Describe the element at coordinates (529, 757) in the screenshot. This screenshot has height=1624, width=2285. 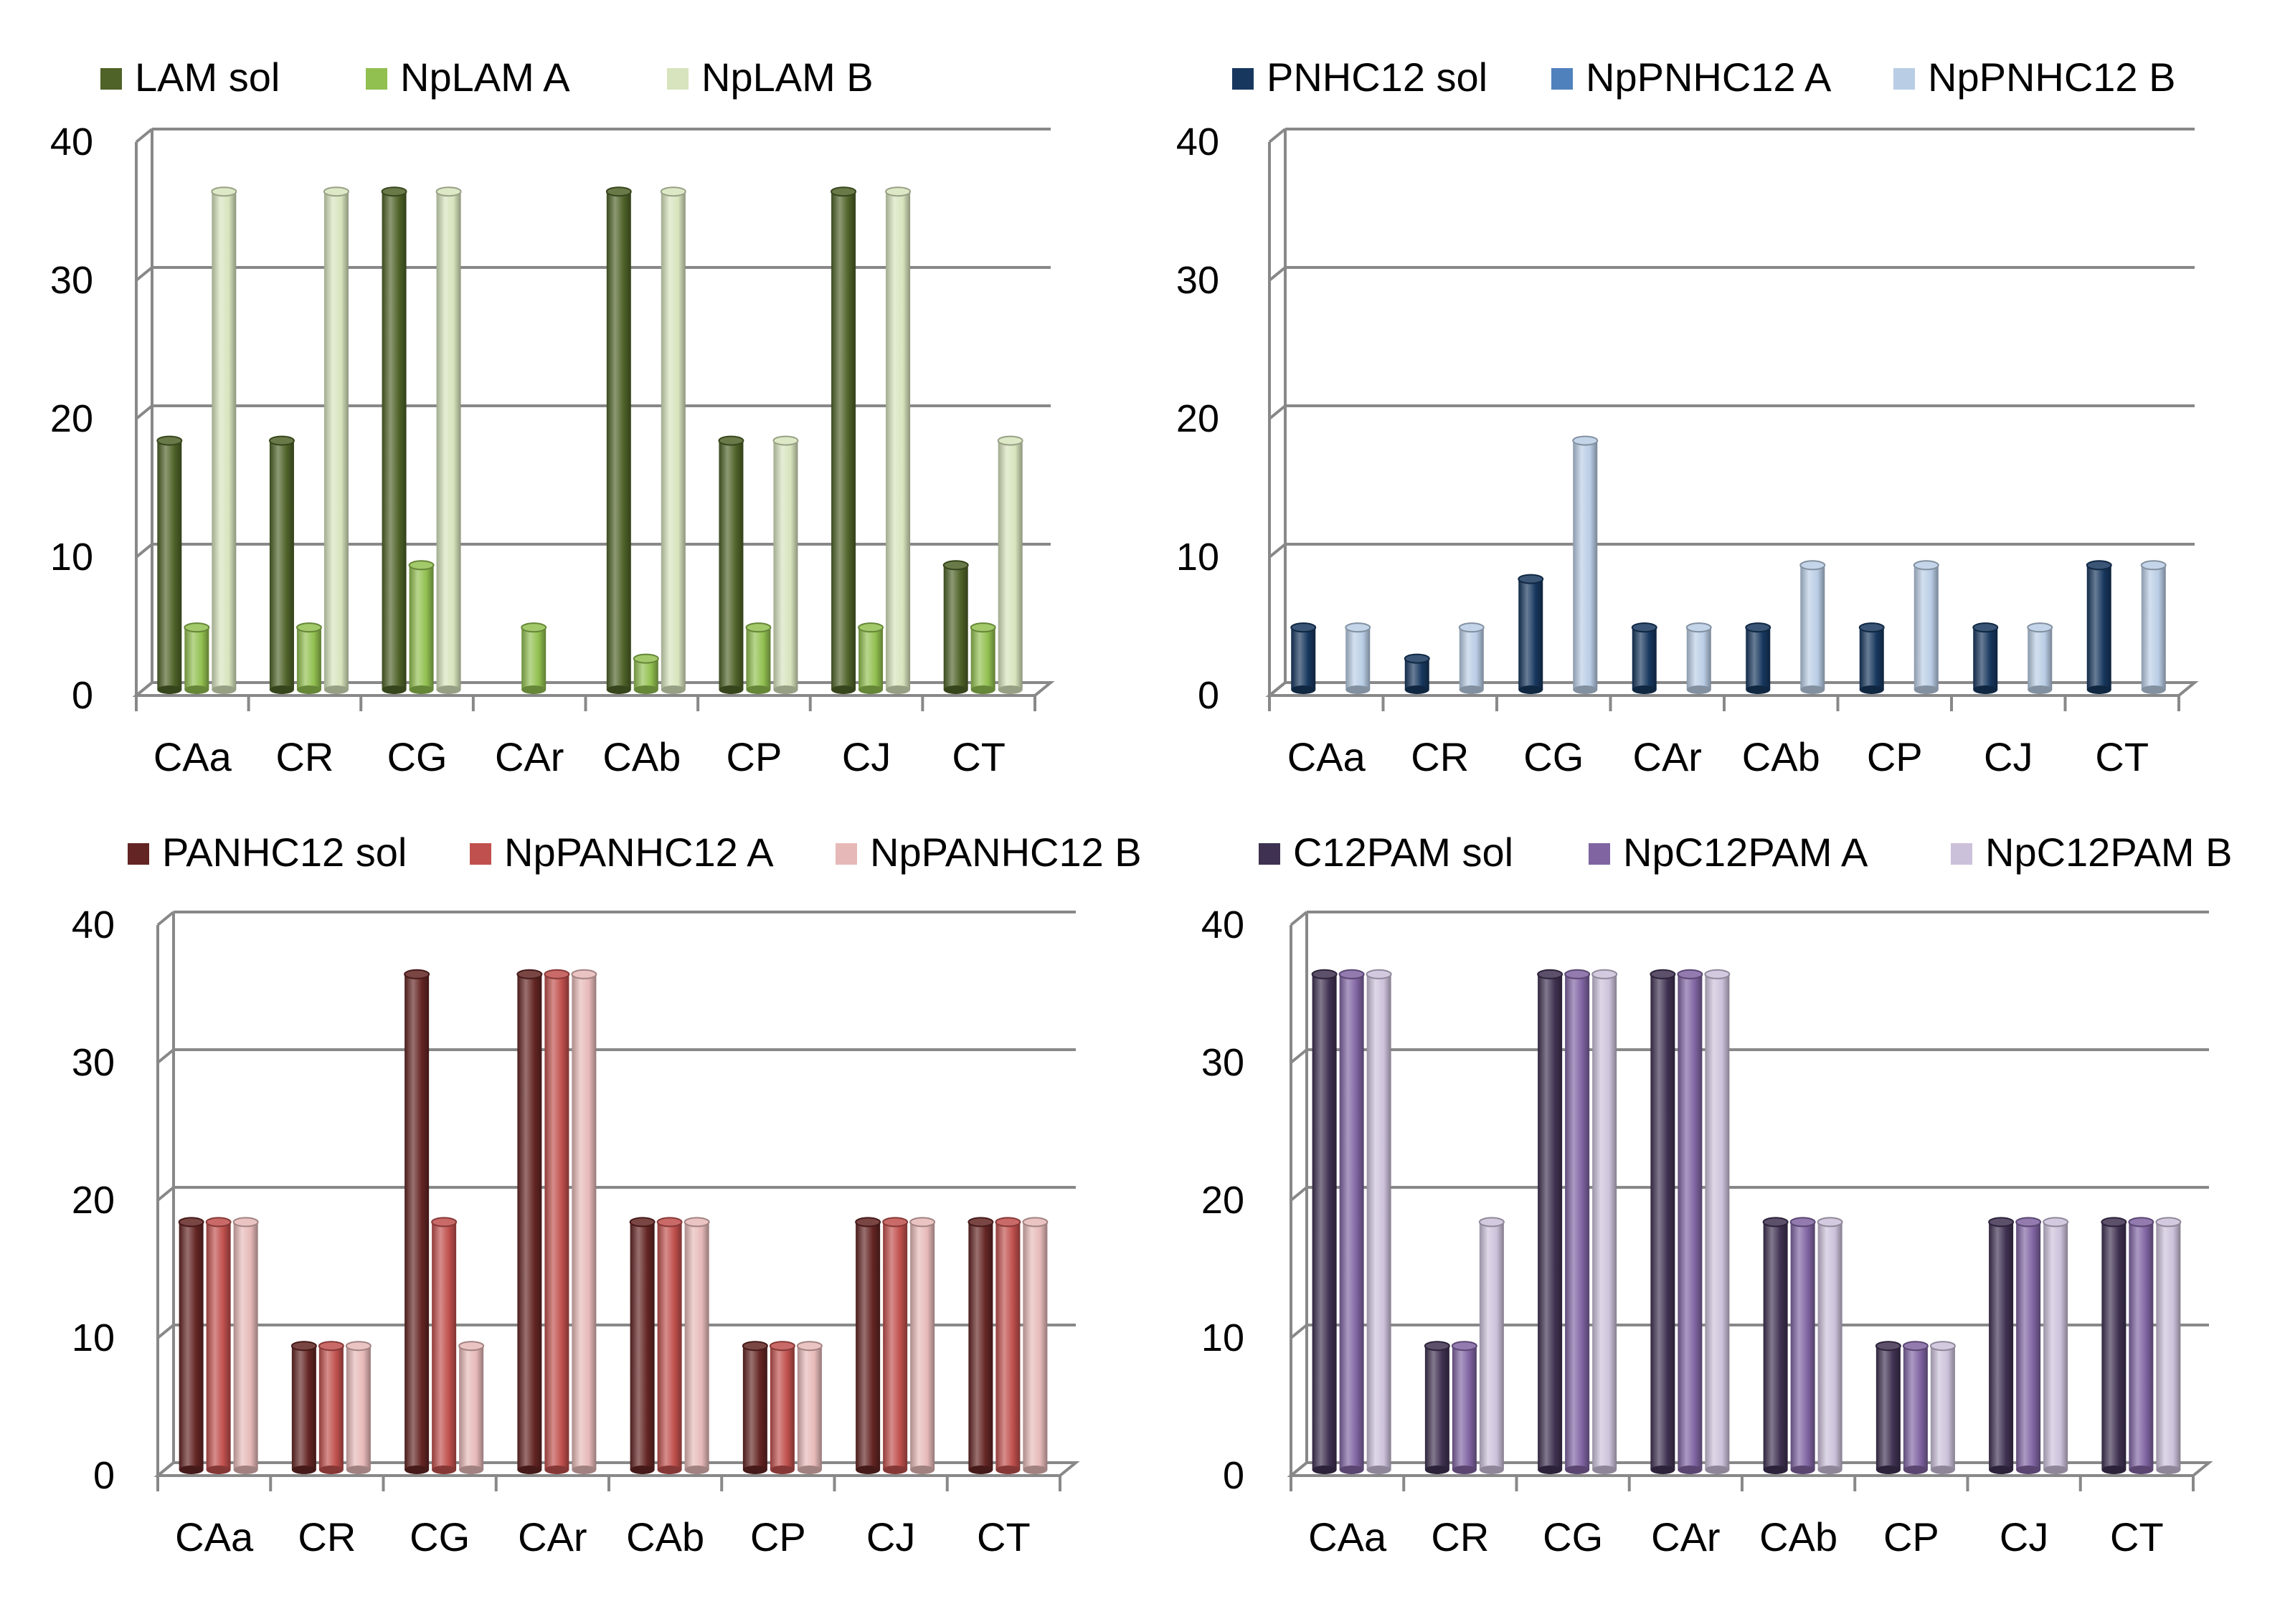
I see `x-category-label: CAr` at that location.